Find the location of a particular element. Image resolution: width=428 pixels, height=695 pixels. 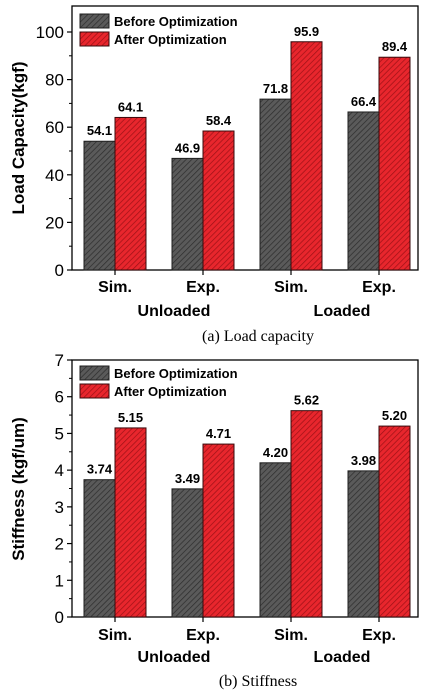

data-label: 71.8 is located at coordinates (275, 88).